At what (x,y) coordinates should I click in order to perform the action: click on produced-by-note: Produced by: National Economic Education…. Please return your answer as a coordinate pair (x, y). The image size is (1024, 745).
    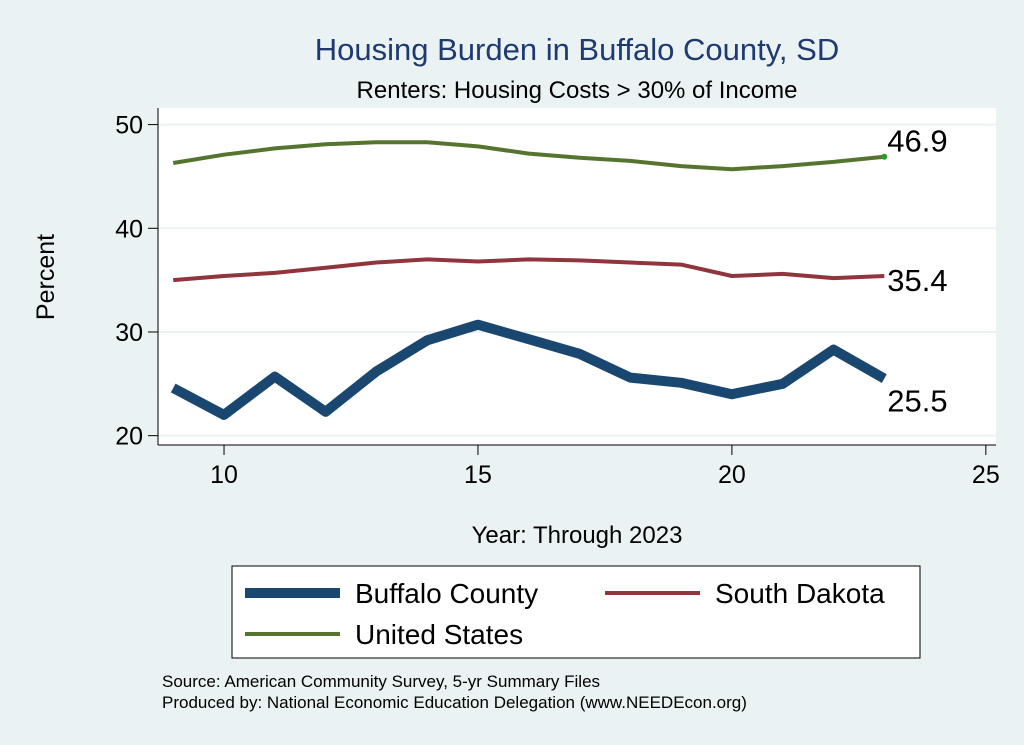
    Looking at the image, I should click on (454, 702).